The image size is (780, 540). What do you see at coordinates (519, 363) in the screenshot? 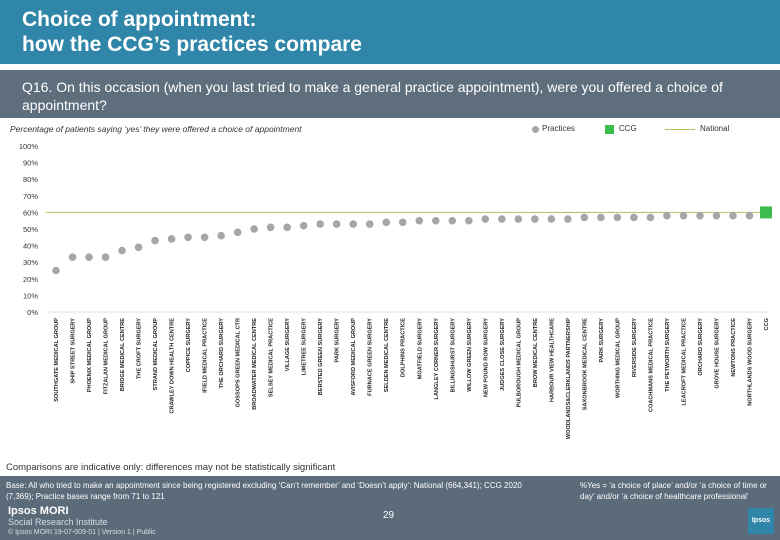
I see `x-category-label: PULBOROUGH MEDICAL GROUP` at bounding box center [519, 363].